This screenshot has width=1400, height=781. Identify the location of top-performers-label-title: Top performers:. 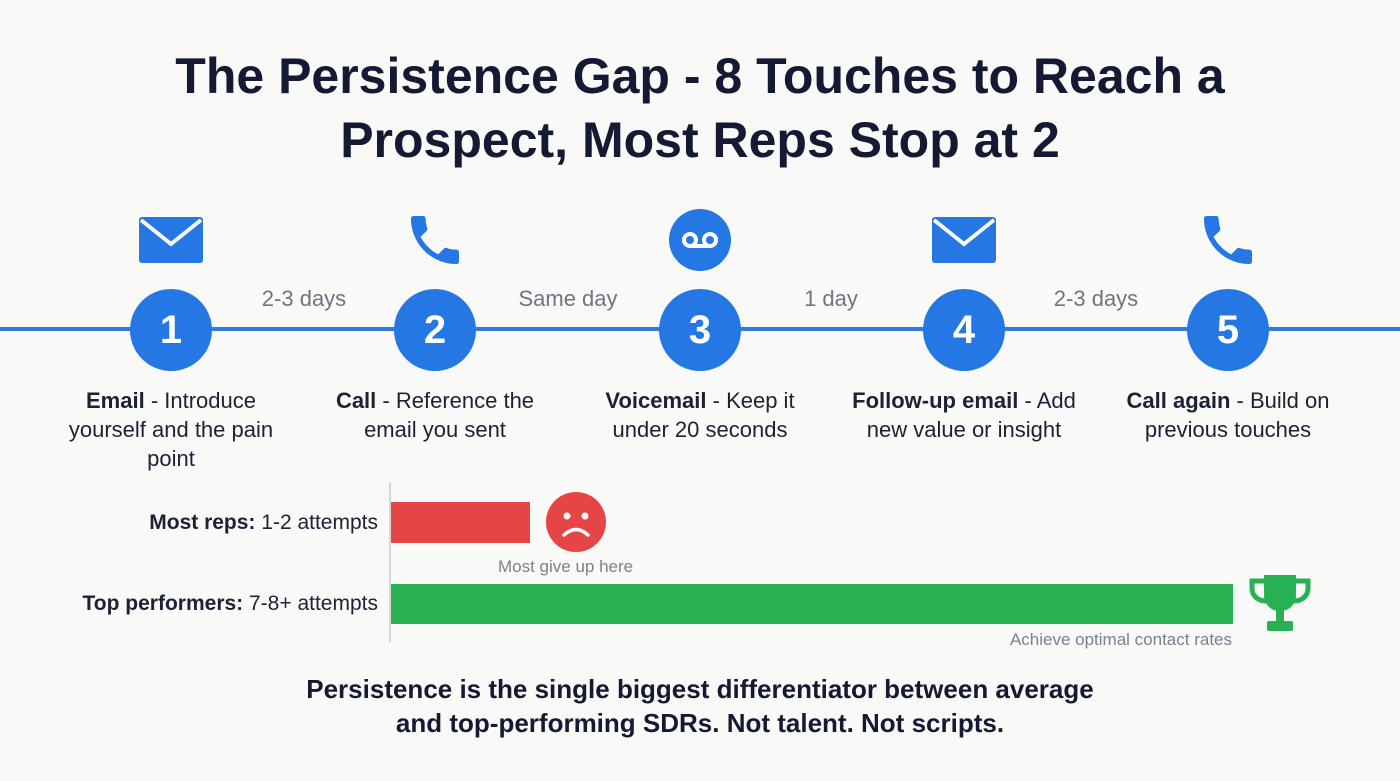
(163, 603).